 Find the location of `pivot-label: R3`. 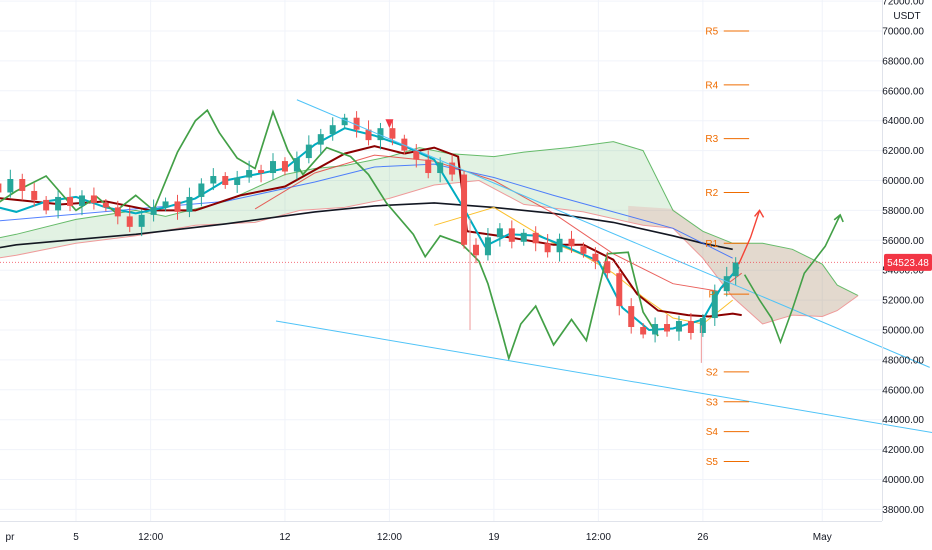

pivot-label: R3 is located at coordinates (711, 139).